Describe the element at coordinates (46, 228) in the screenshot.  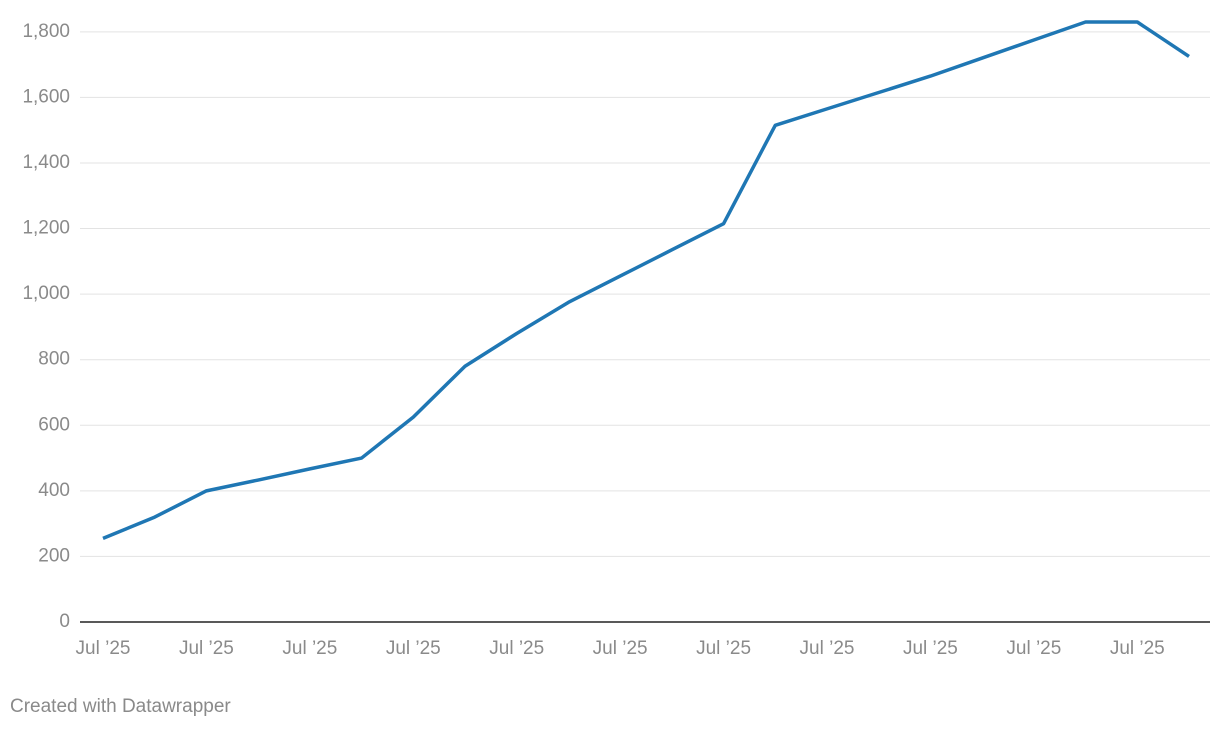
I see `y-tick-label: 1,200` at that location.